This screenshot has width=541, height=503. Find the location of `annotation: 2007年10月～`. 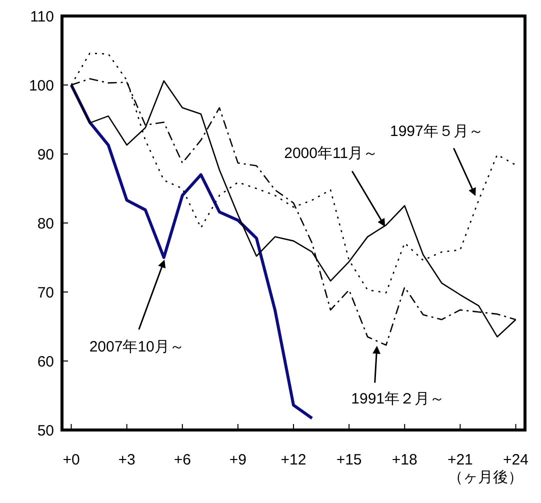

annotation: 2007年10月～ is located at coordinates (136, 347).